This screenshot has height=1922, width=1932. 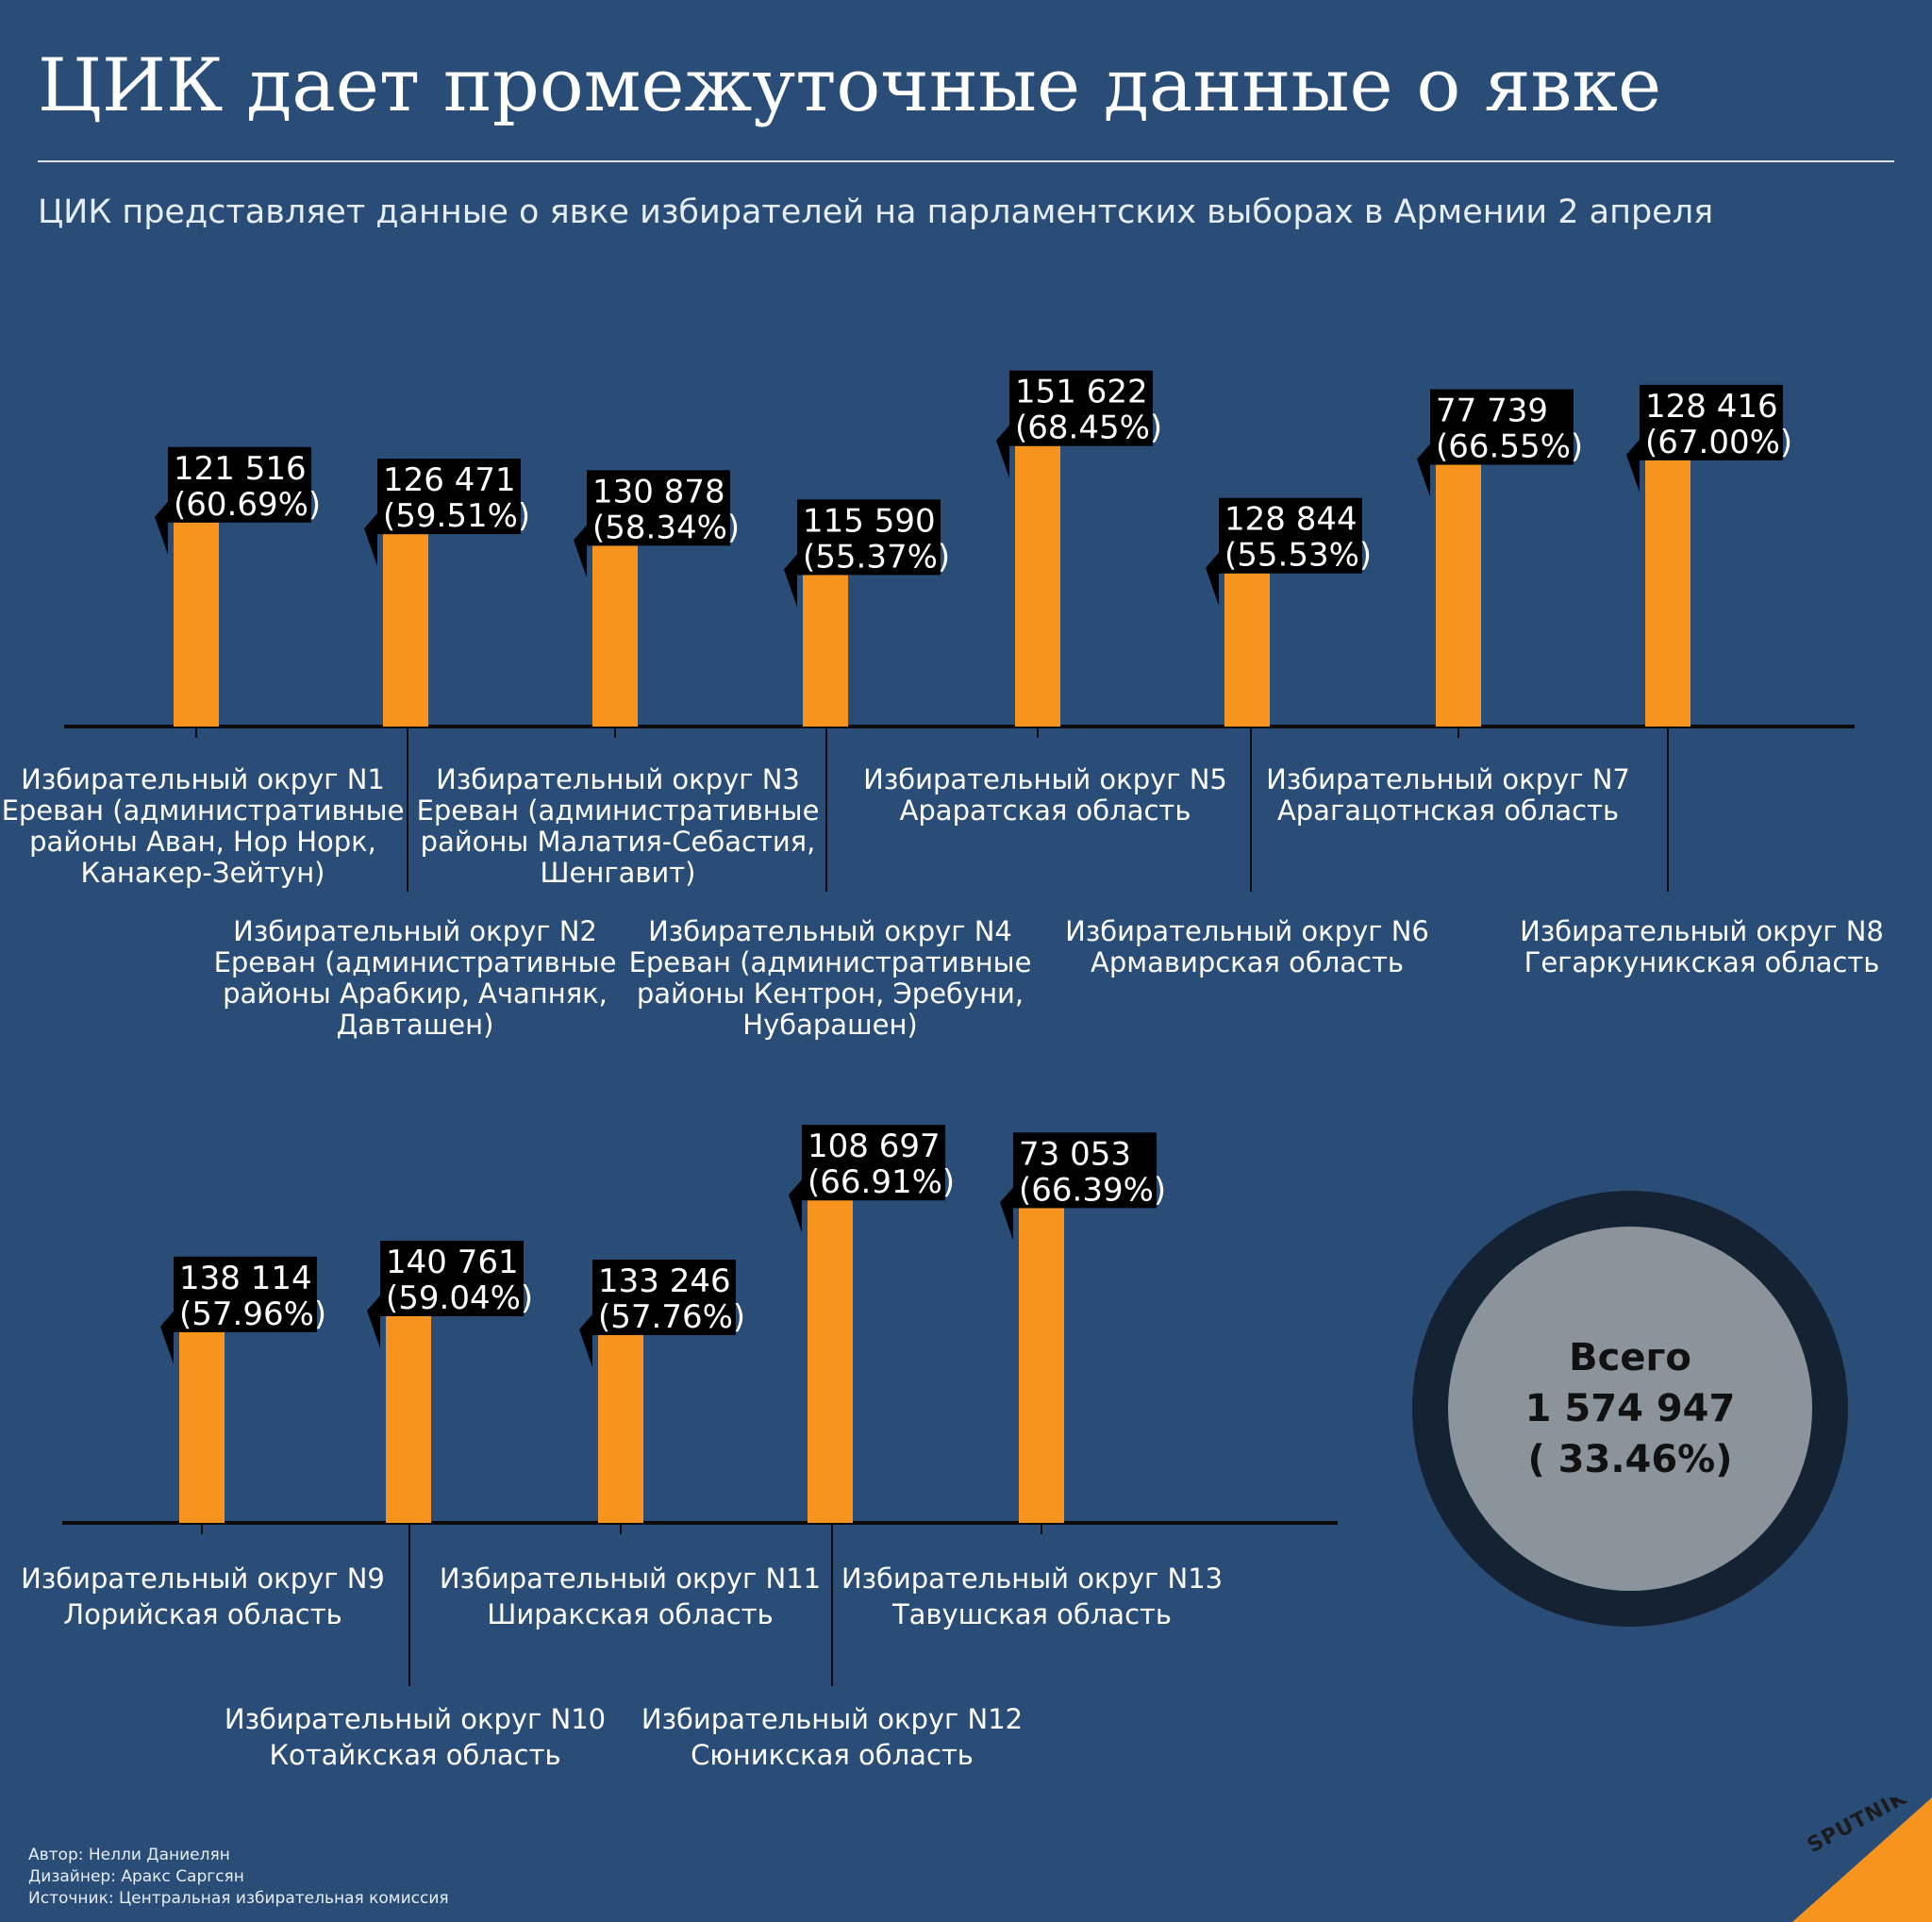 I want to click on total-value: 1 574 947, so click(x=1630, y=1408).